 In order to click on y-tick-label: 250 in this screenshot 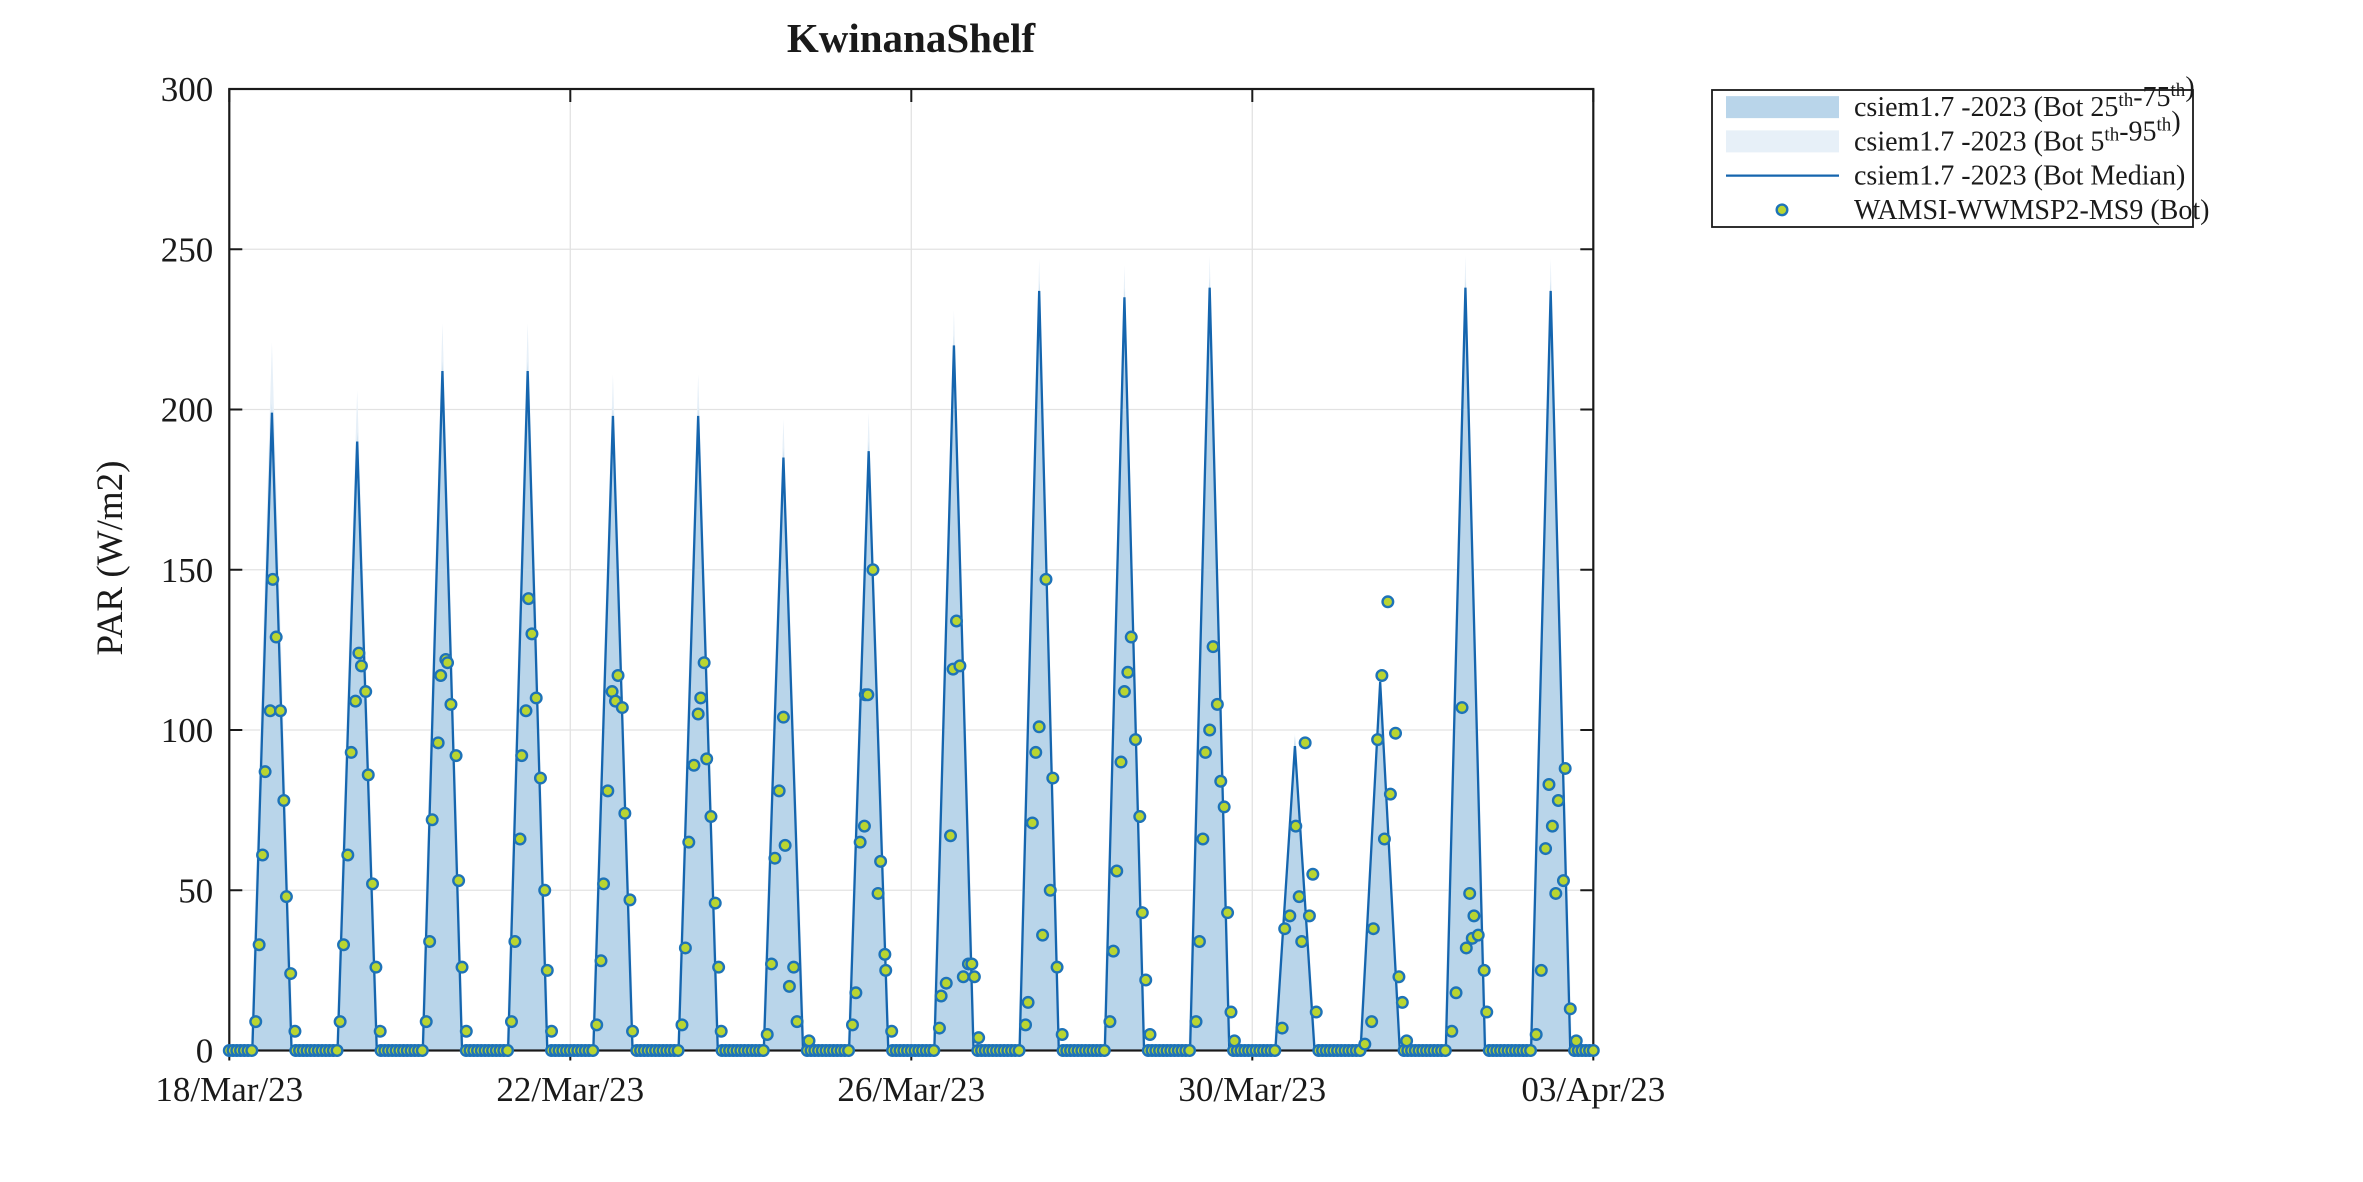, I will do `click(187, 249)`.